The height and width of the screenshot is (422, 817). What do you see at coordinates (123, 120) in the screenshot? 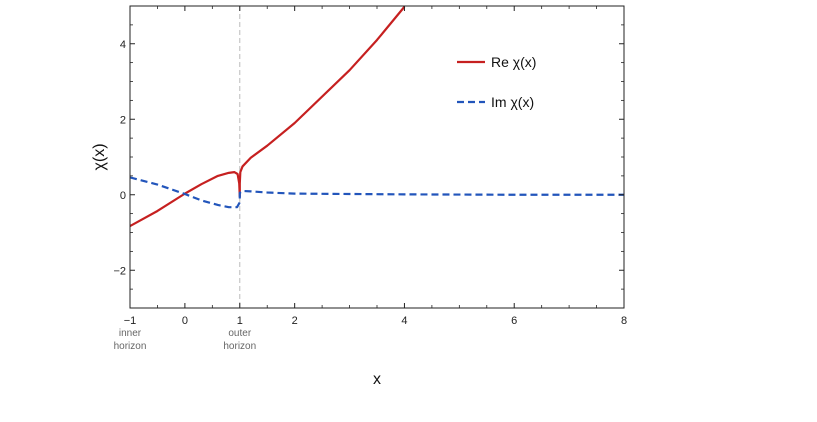
I see `y-tick-label: 2` at bounding box center [123, 120].